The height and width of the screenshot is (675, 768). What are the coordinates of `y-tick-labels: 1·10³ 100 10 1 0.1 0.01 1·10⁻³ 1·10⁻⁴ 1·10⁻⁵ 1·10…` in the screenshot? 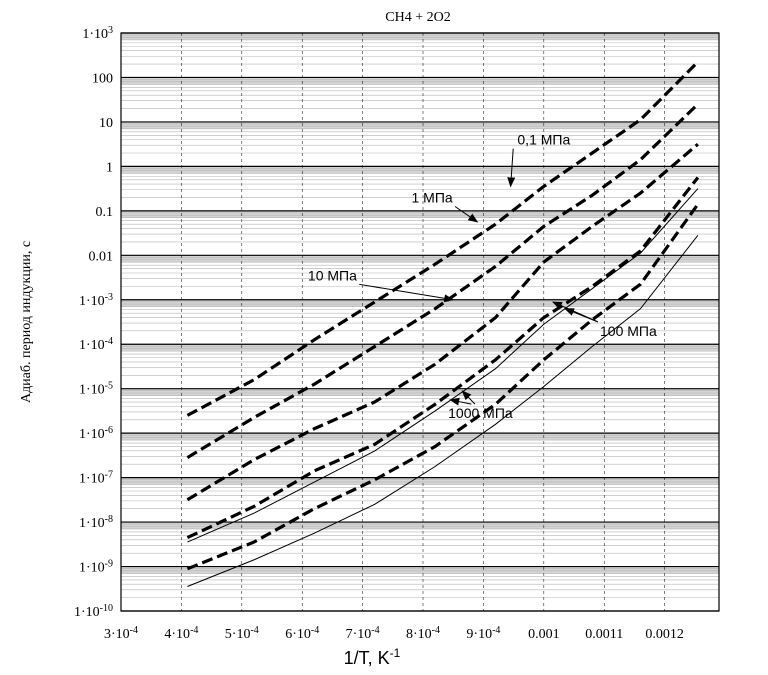 It's located at (93, 323).